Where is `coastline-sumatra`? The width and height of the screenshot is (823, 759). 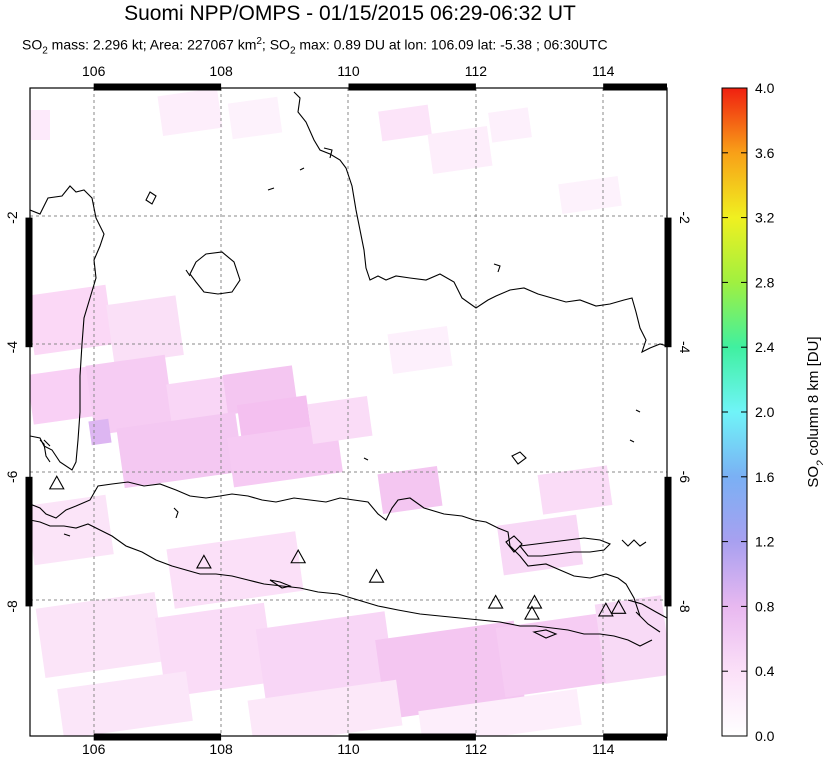
coastline-sumatra is located at coordinates (67, 328).